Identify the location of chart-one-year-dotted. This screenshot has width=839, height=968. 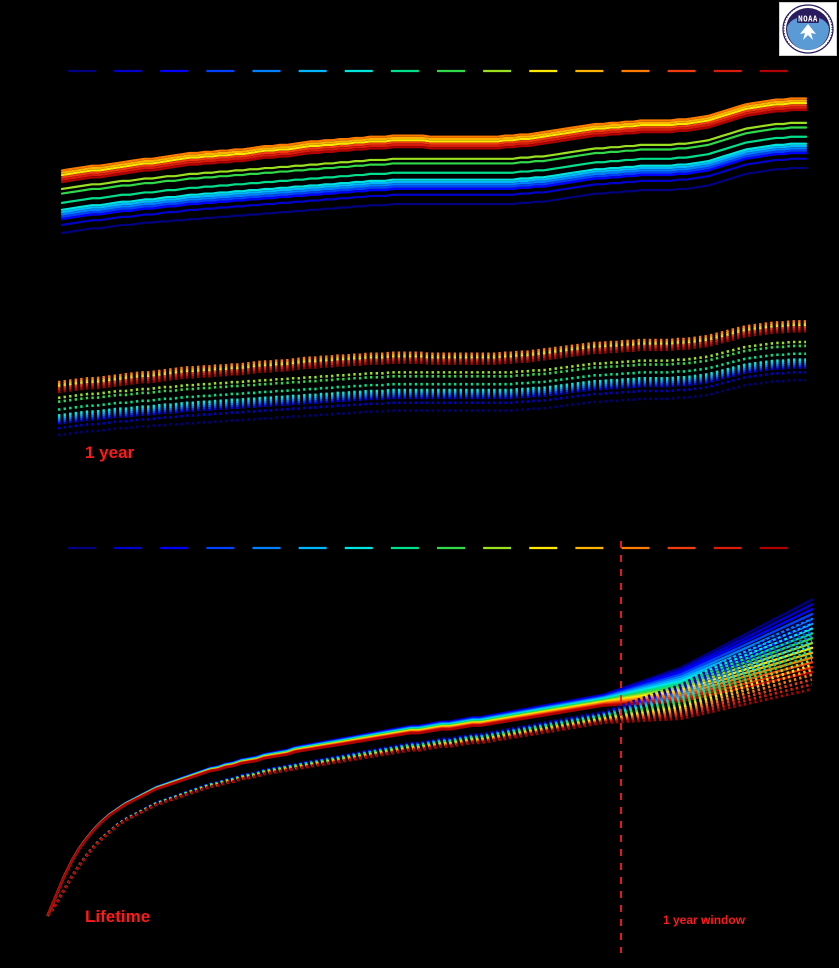
(431, 378).